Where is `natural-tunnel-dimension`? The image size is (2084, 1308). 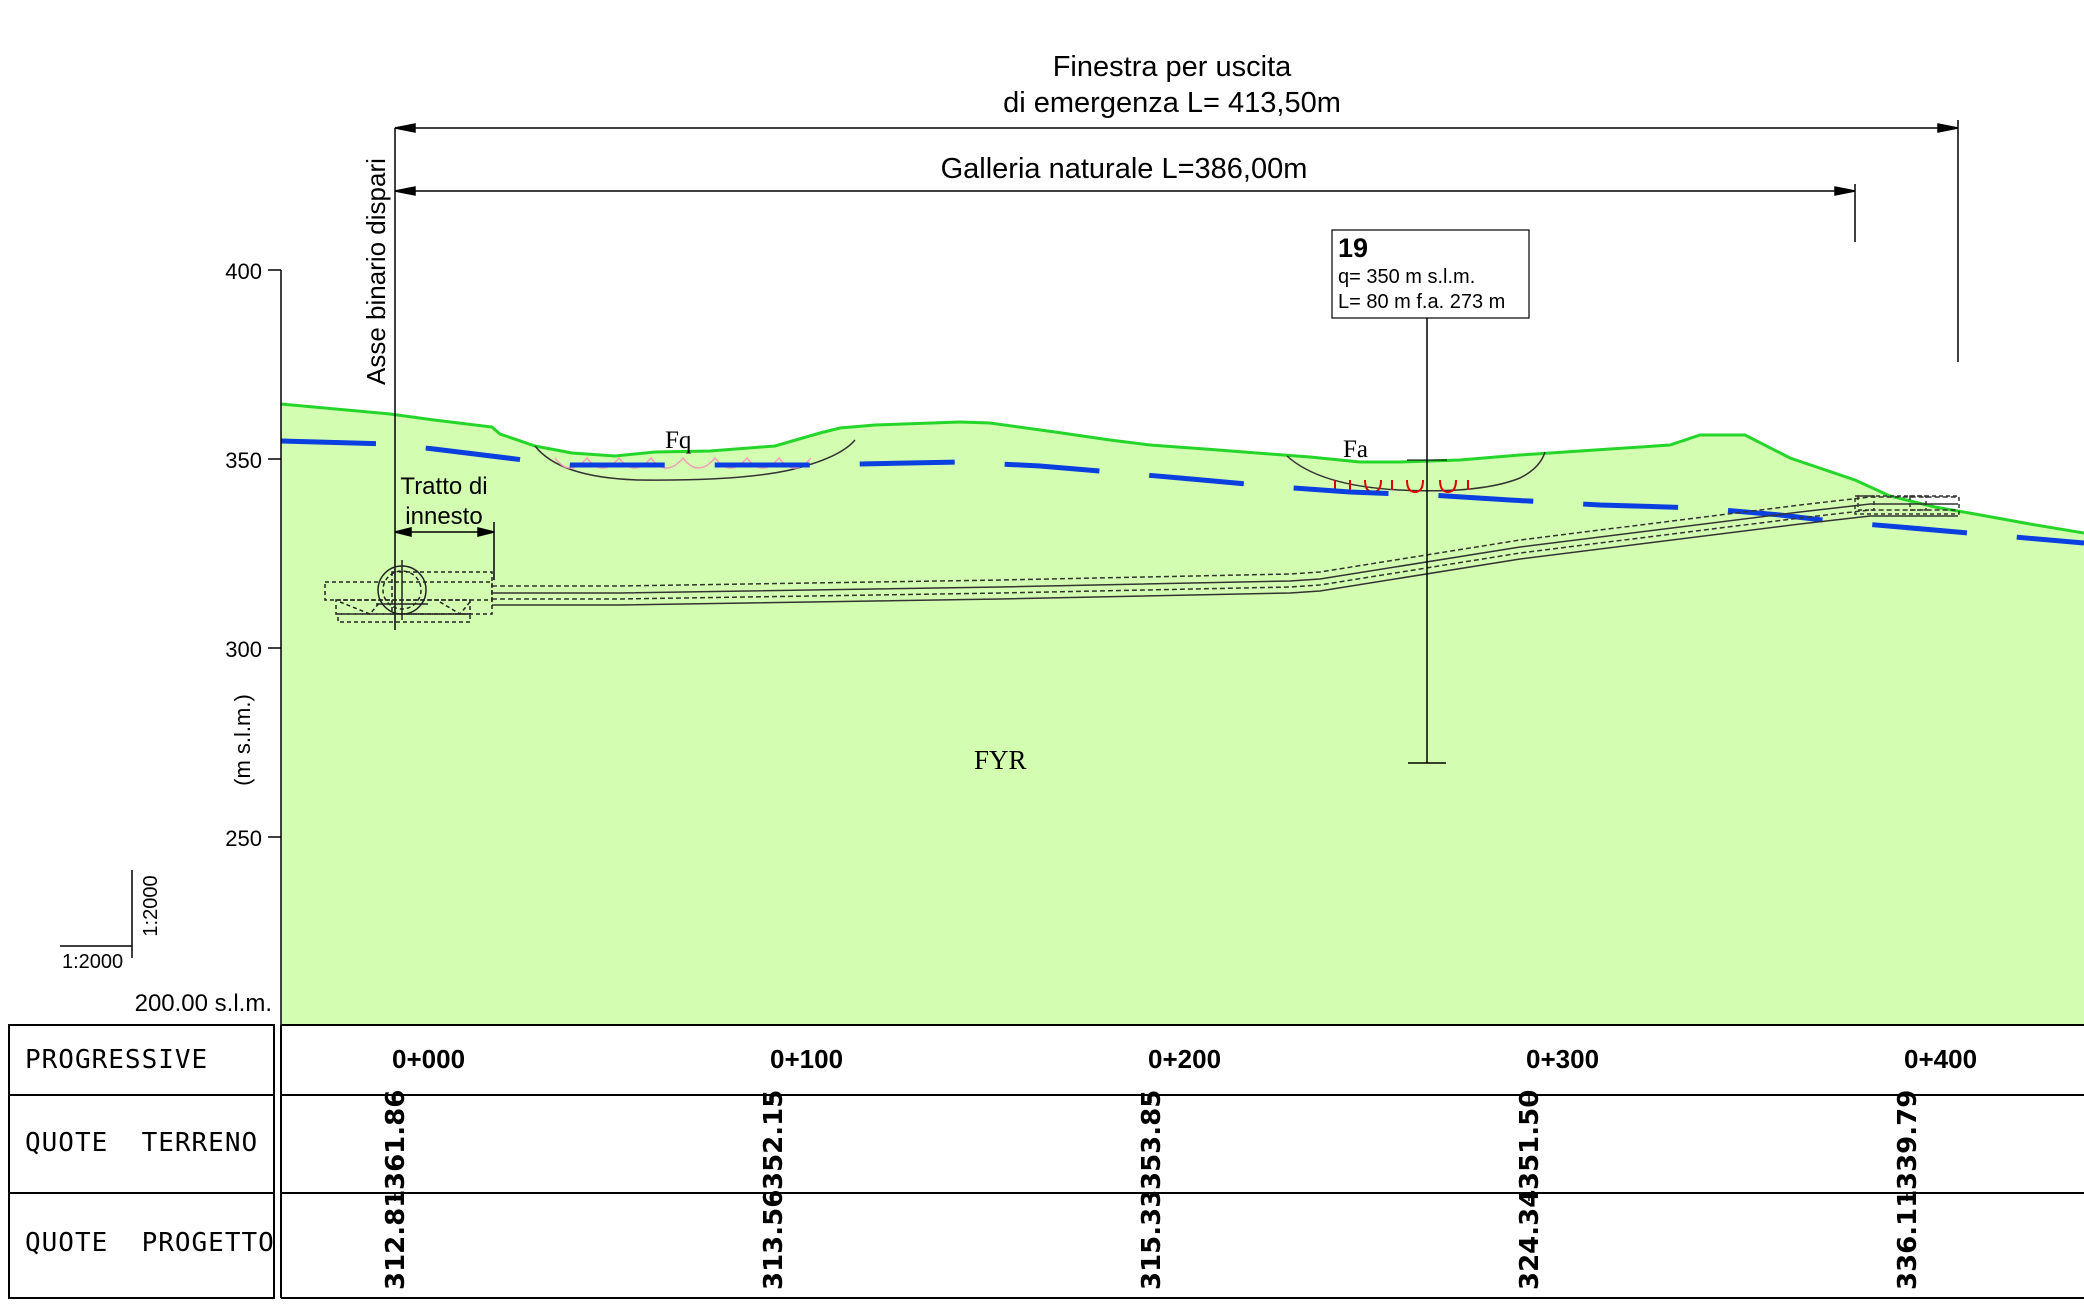
natural-tunnel-dimension is located at coordinates (1125, 213).